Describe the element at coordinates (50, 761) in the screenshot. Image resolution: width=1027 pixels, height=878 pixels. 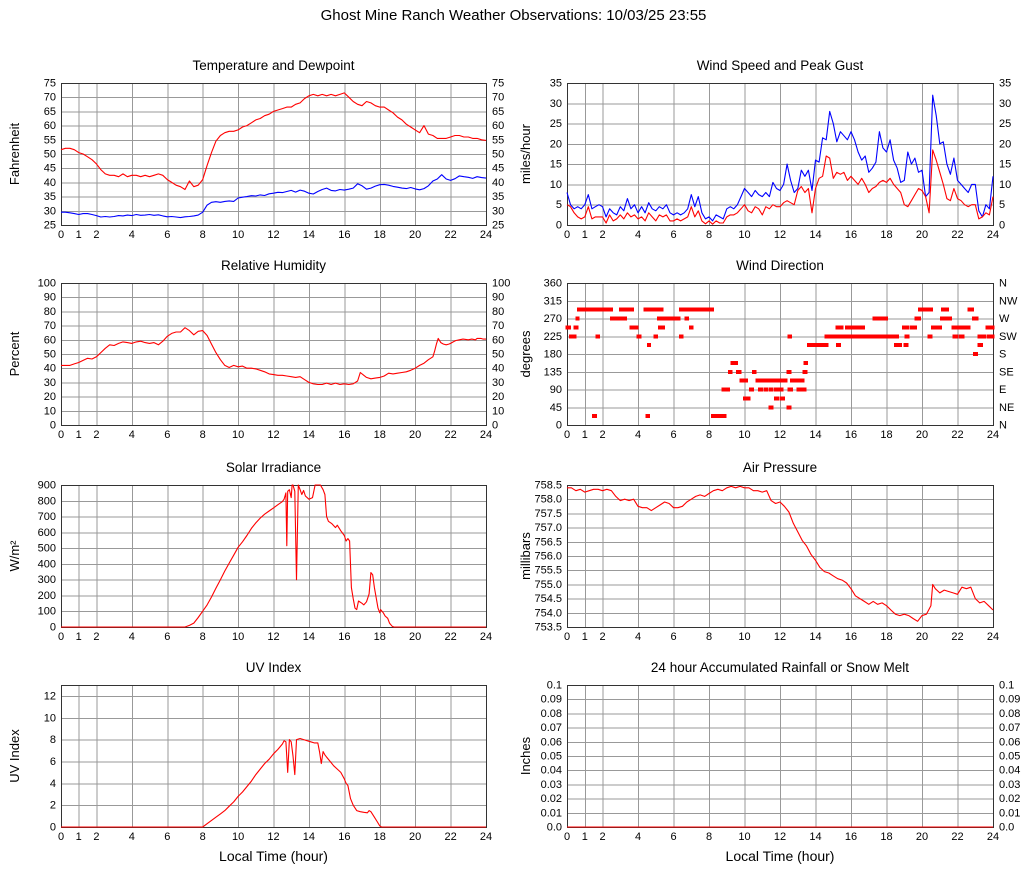
I see `y-axis-ticks: 0 2 4 6 8 10 12` at that location.